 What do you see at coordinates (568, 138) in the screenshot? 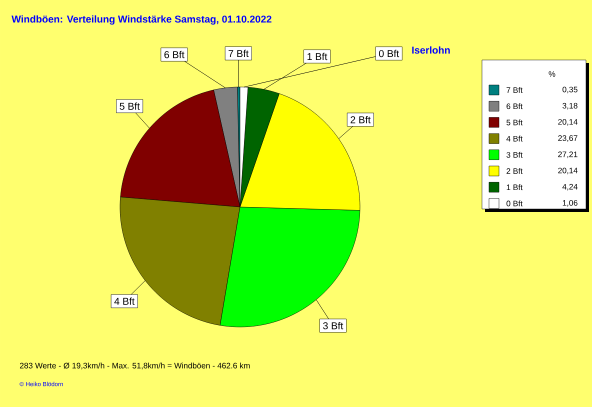
I see `data-label: 23,67` at bounding box center [568, 138].